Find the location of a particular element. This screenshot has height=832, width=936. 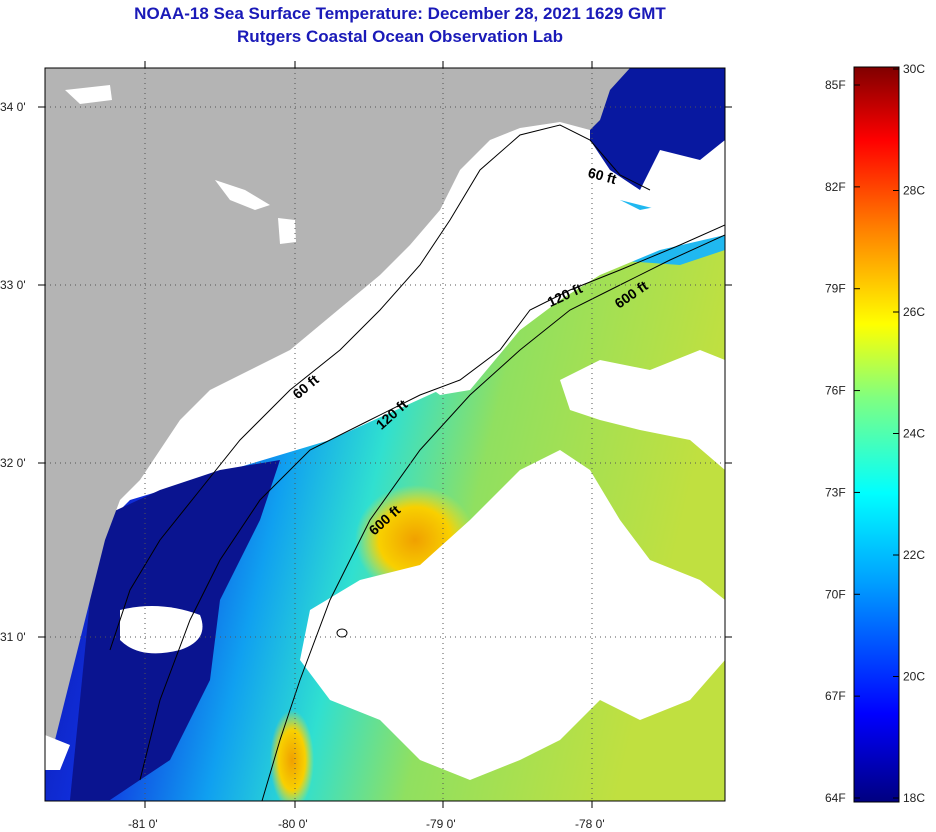

small-seamount-contour is located at coordinates (342, 633).